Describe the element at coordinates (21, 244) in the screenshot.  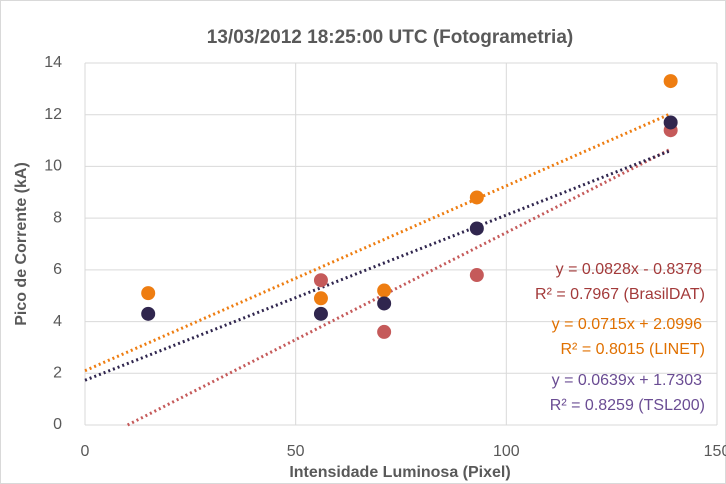
I see `y-axis-label: Pico de Corrente (kA)` at that location.